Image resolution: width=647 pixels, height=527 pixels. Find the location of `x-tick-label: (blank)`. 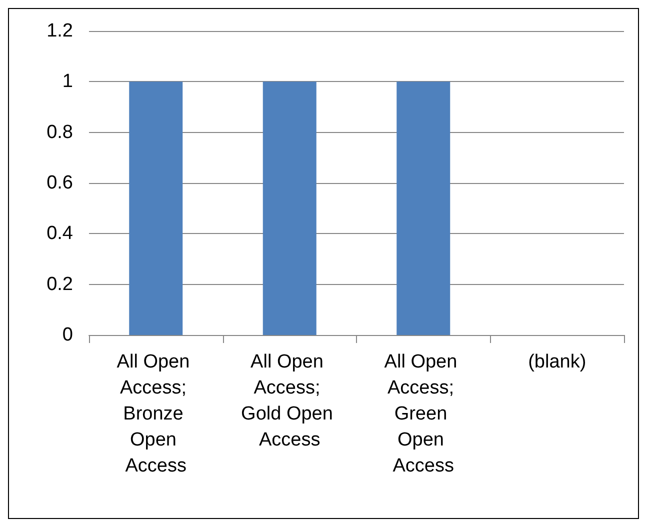

x-tick-label: (blank) is located at coordinates (557, 362).